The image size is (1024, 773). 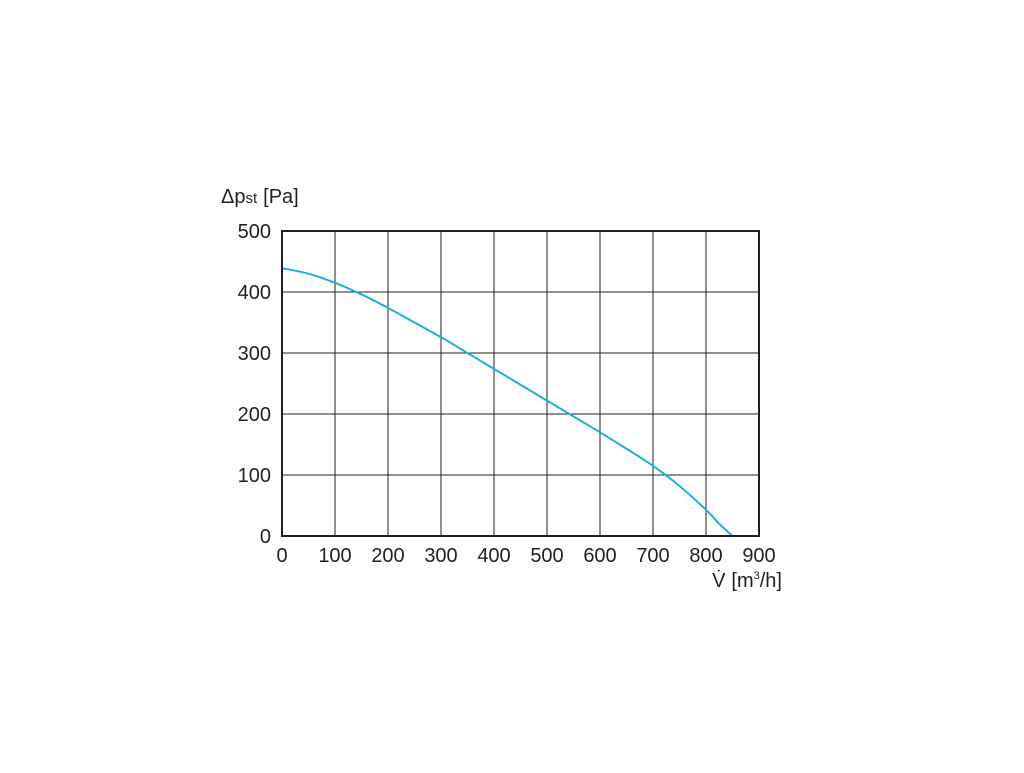 What do you see at coordinates (281, 556) in the screenshot?
I see `x-tick-label: 0` at bounding box center [281, 556].